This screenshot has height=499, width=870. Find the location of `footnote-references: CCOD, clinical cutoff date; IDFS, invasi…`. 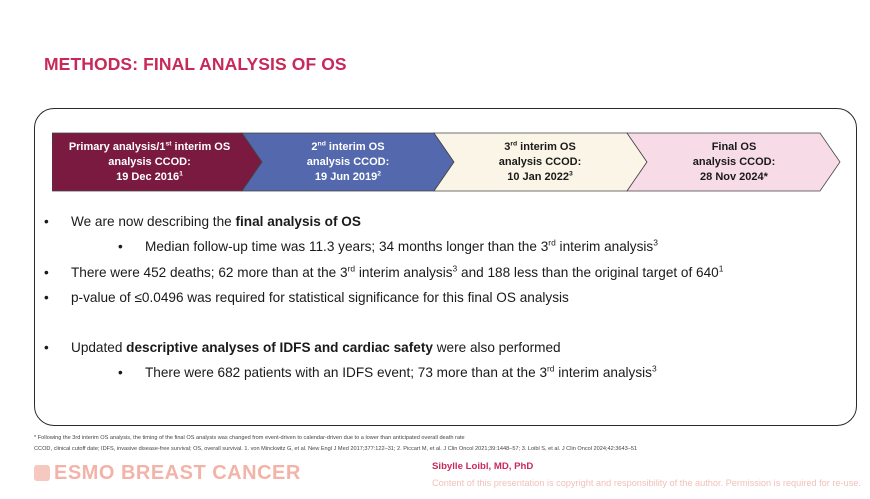

footnote-references: CCOD, clinical cutoff date; IDFS, invasi… is located at coordinates (336, 449).